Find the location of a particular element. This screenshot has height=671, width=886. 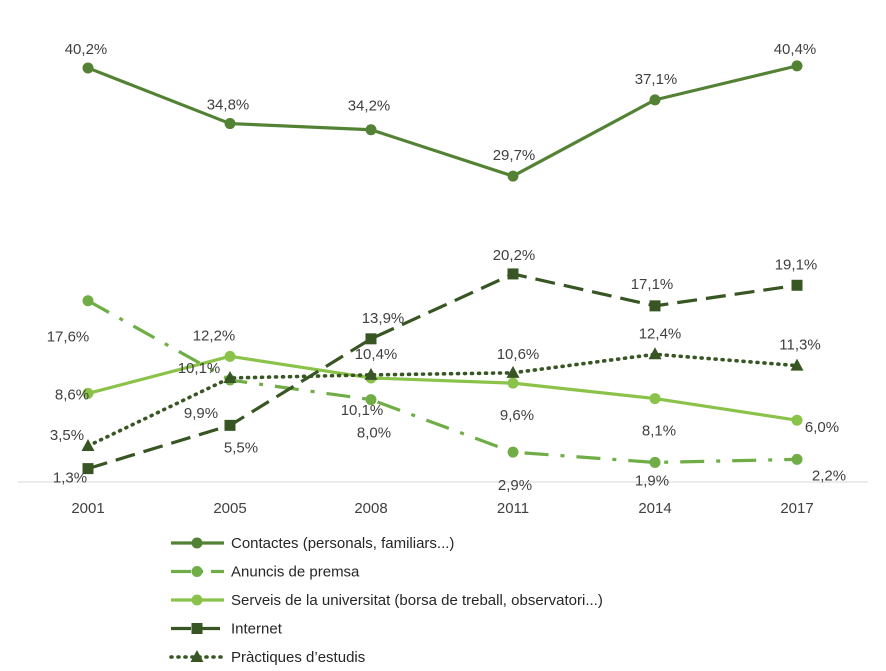

data-label: 1,9% is located at coordinates (652, 480).